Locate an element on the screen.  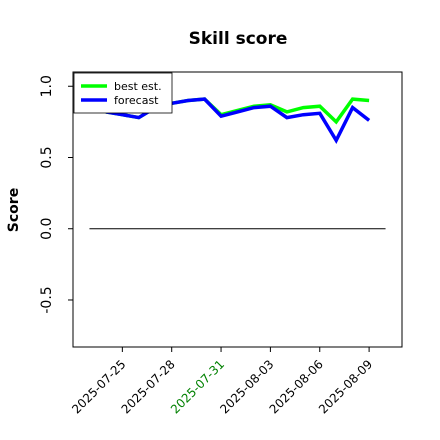
legend-label: forecast is located at coordinates (136, 100).